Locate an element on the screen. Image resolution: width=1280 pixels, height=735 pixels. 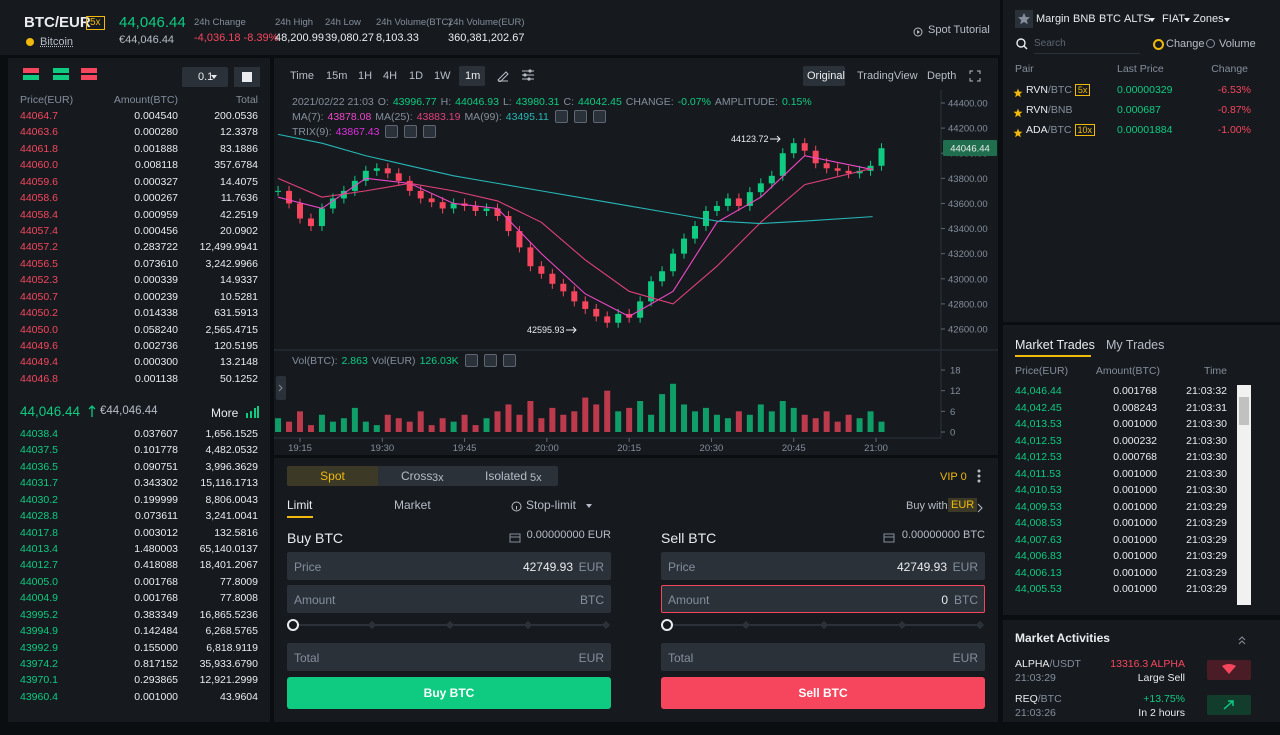
book-total: 14.4075 is located at coordinates (239, 181).